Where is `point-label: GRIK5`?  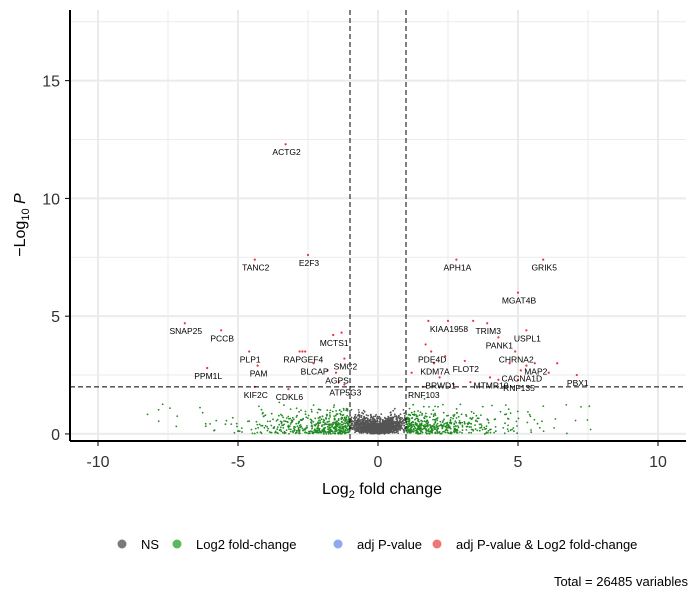
point-label: GRIK5 is located at coordinates (544, 268).